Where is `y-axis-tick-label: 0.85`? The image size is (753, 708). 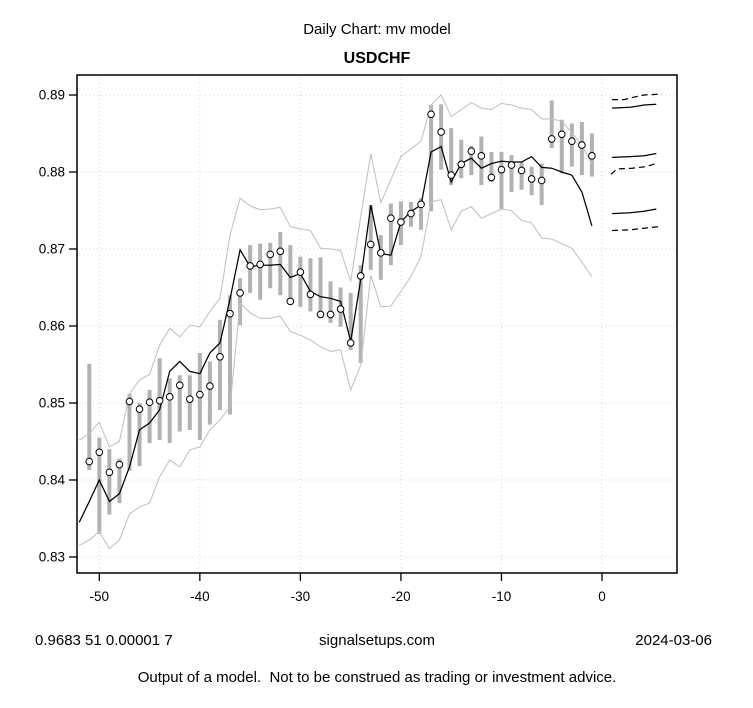 y-axis-tick-label: 0.85 is located at coordinates (52, 402).